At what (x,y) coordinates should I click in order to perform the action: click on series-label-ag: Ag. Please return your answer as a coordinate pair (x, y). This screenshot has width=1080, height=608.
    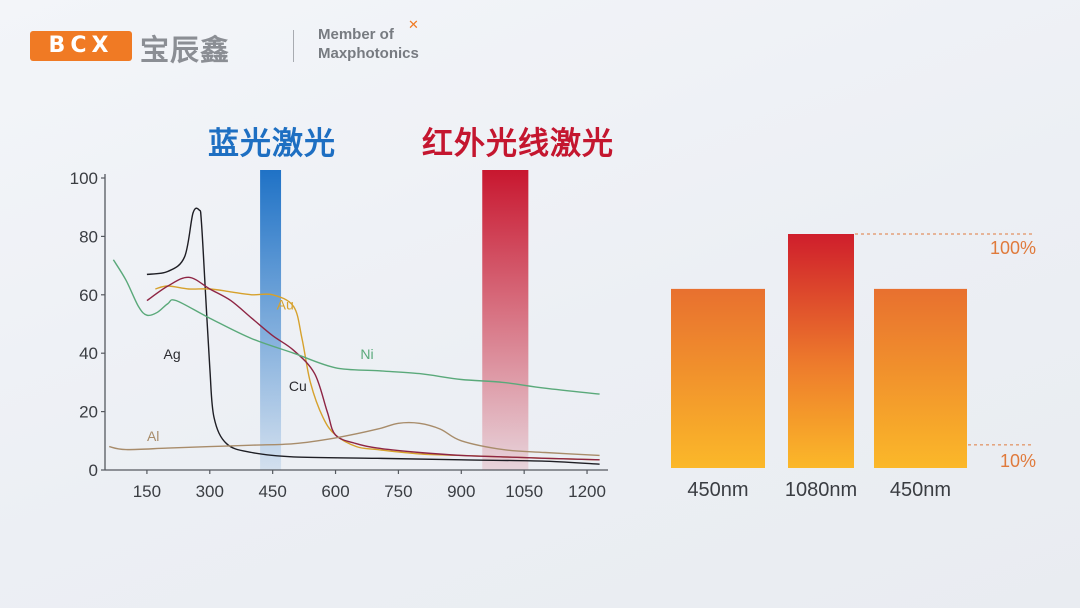
    Looking at the image, I should click on (172, 354).